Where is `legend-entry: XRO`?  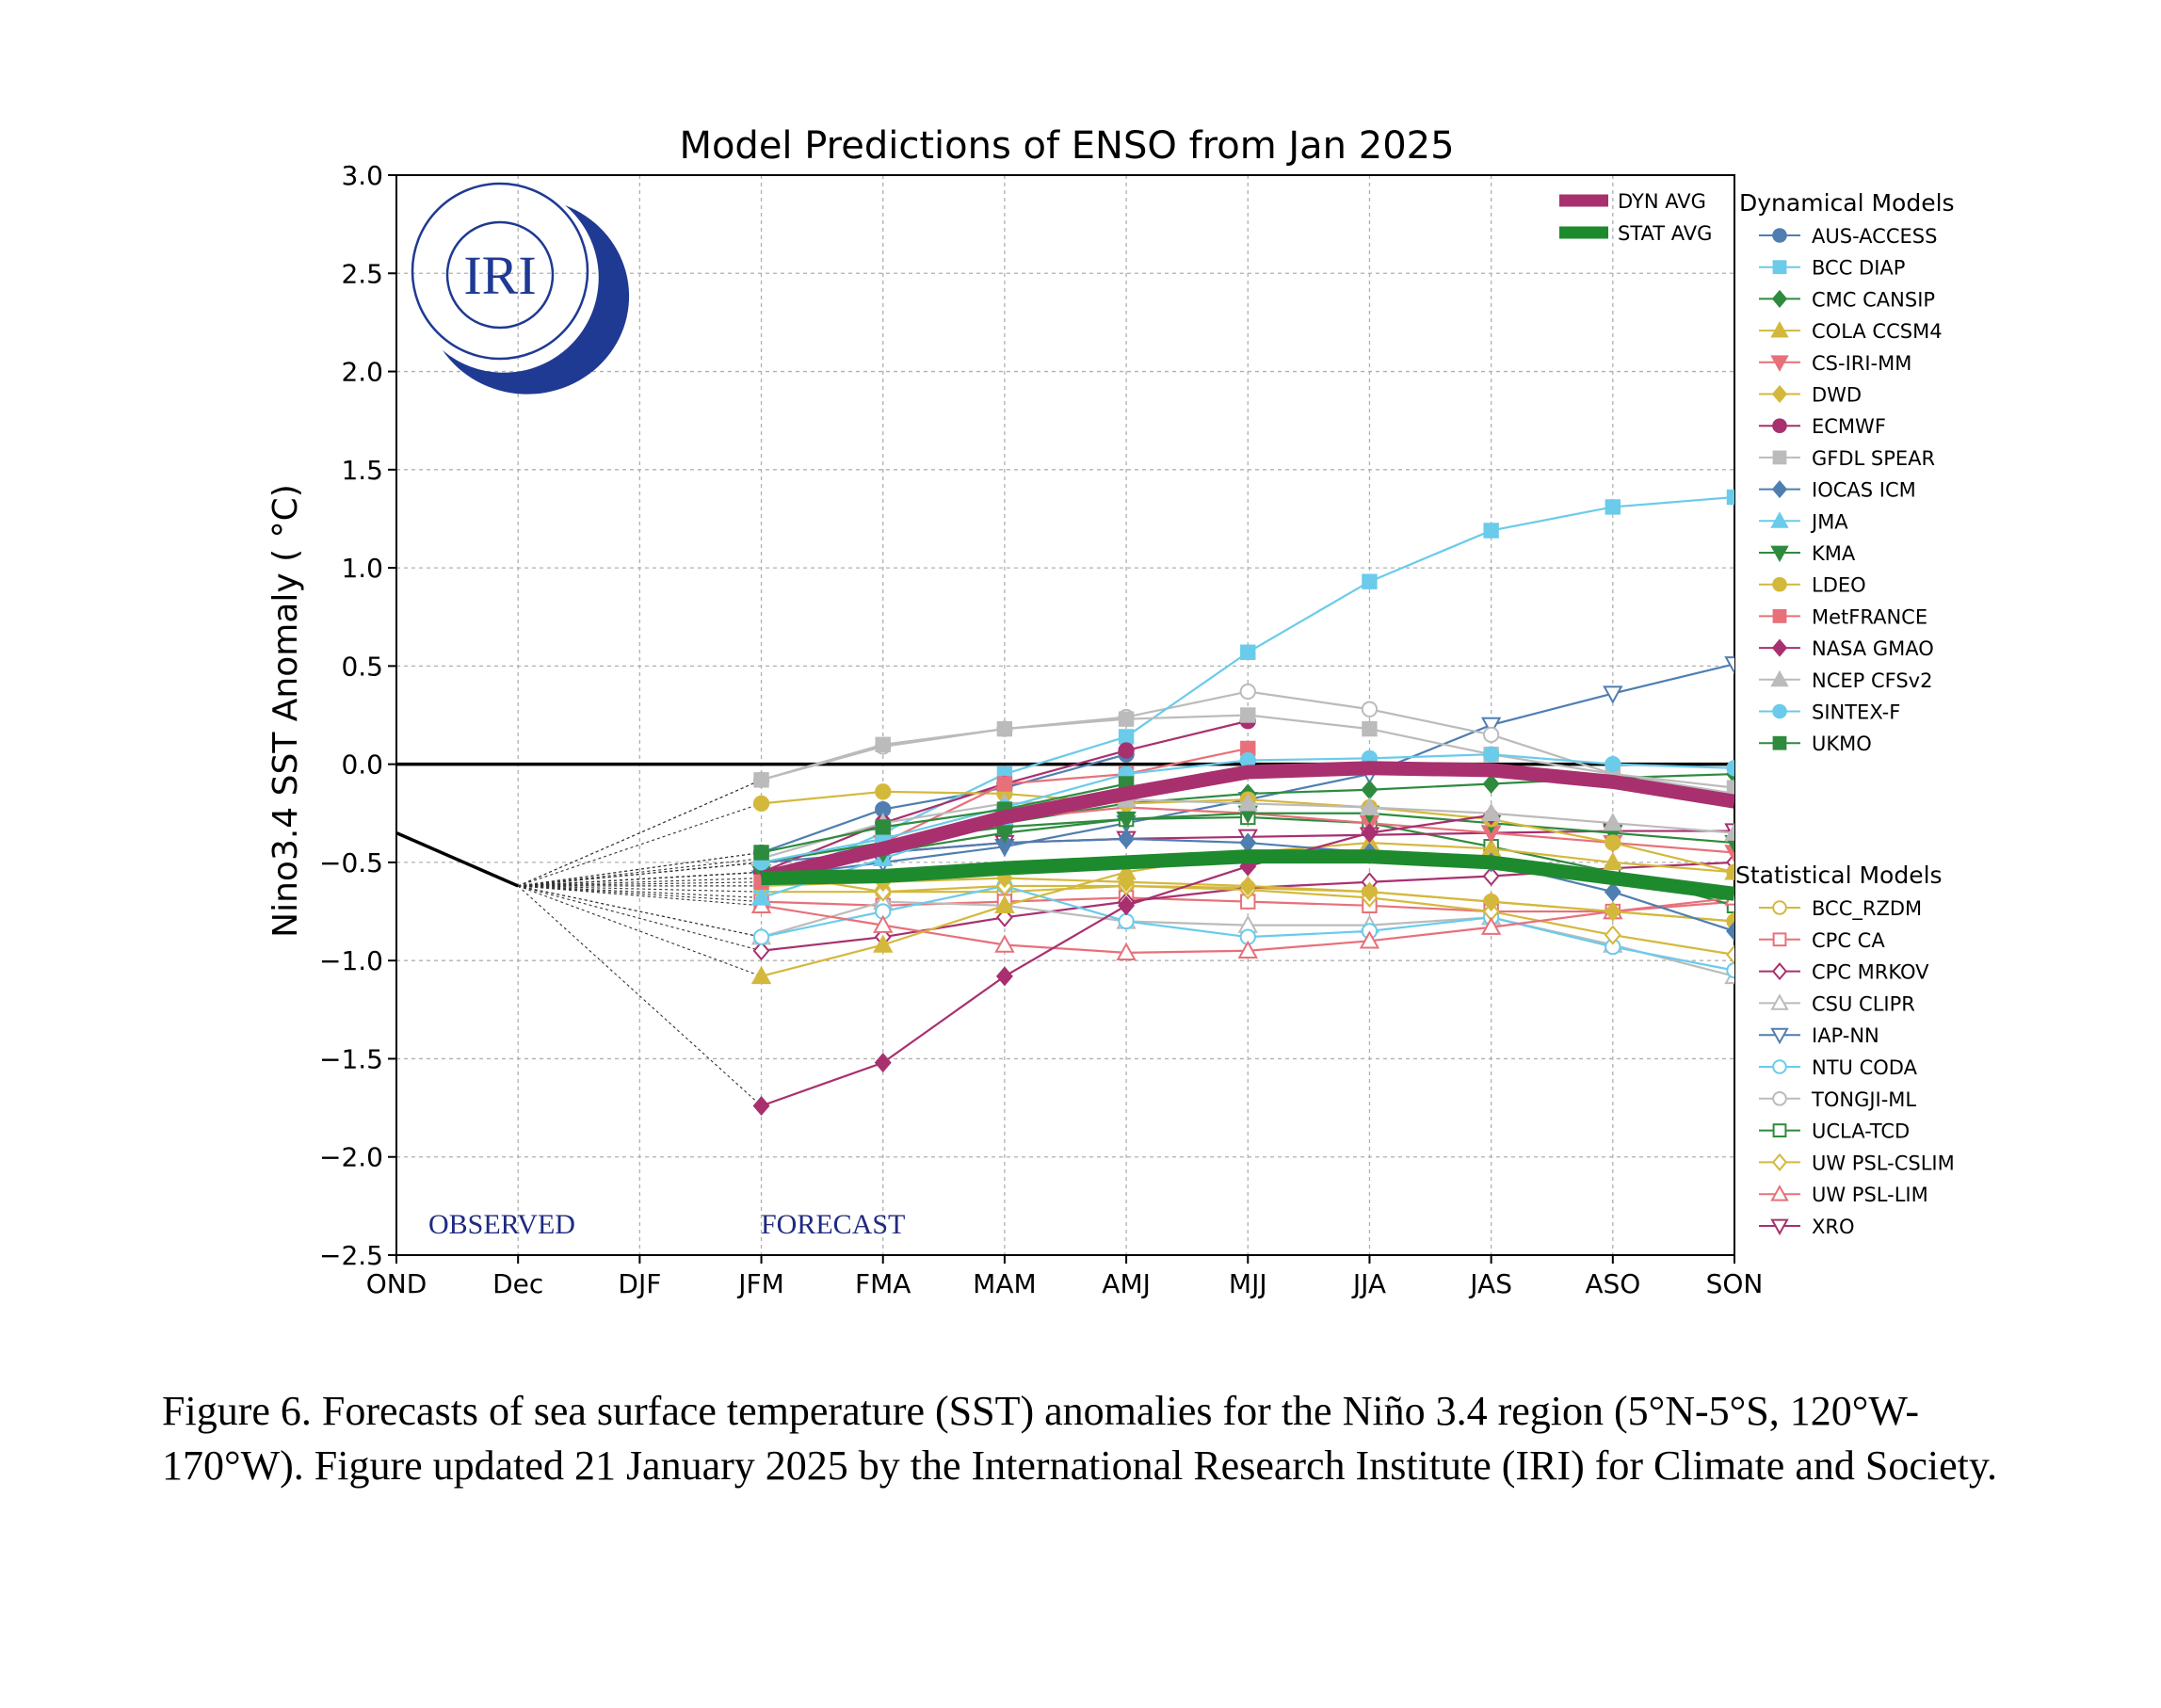
legend-entry: XRO is located at coordinates (1807, 1227).